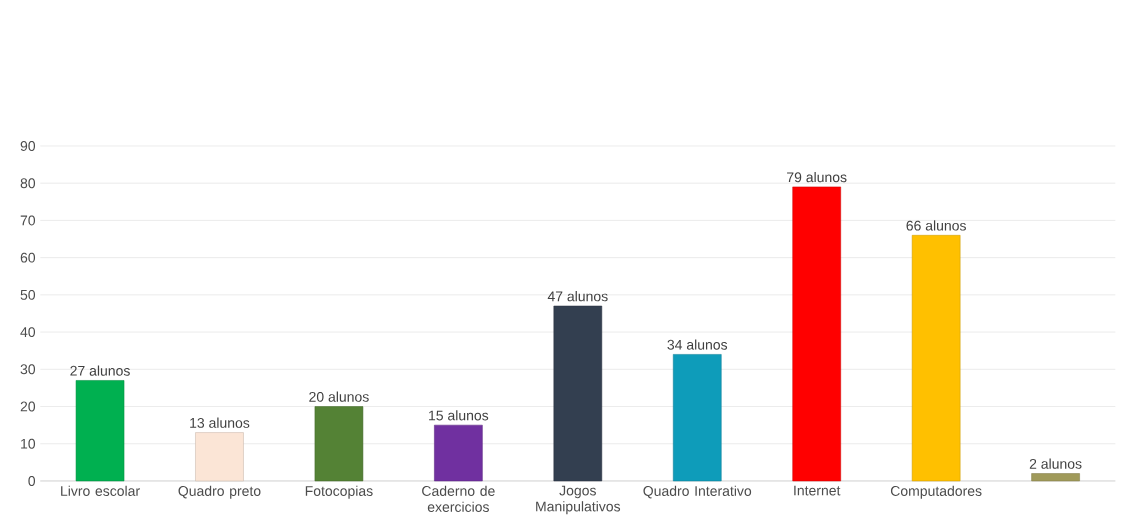 This screenshot has height=522, width=1123. I want to click on y-tick-label: 30, so click(28, 369).